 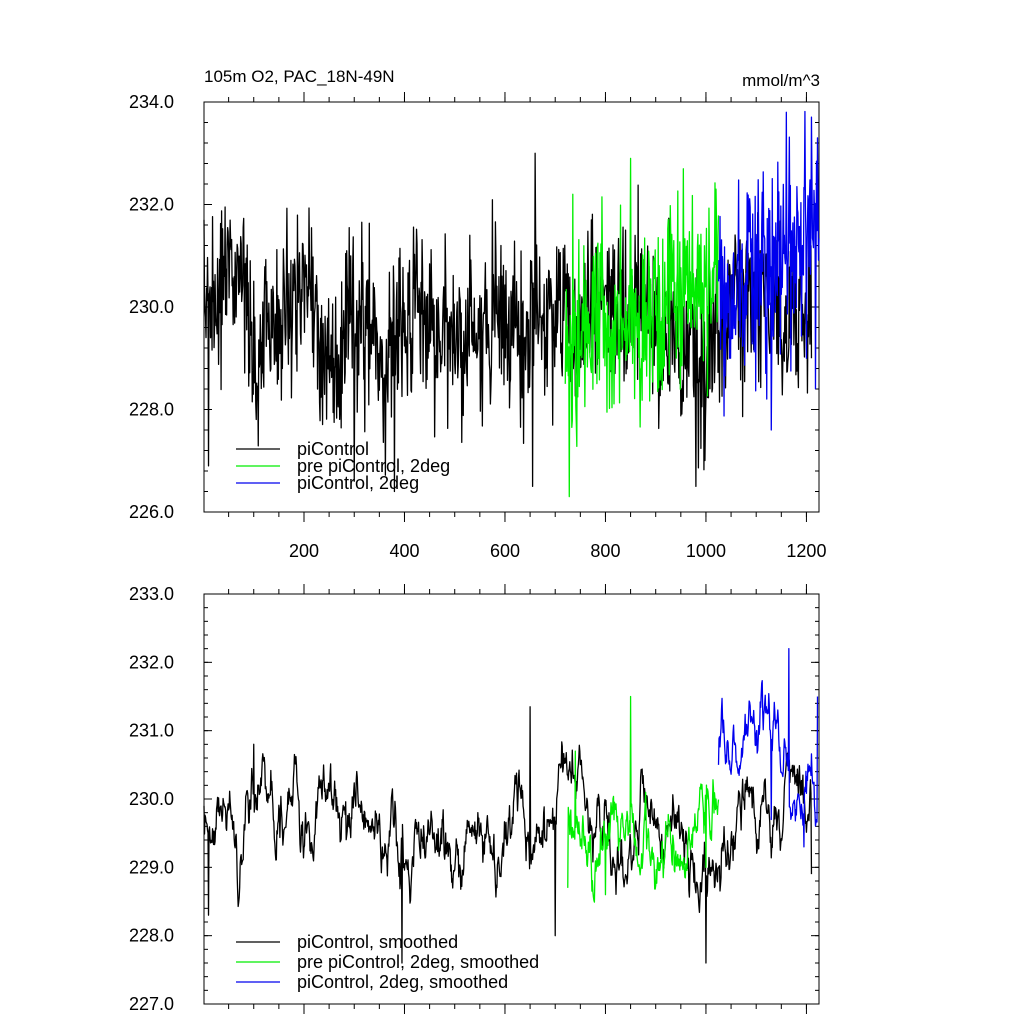 I want to click on y-tick-label: 233.0, so click(x=151, y=594).